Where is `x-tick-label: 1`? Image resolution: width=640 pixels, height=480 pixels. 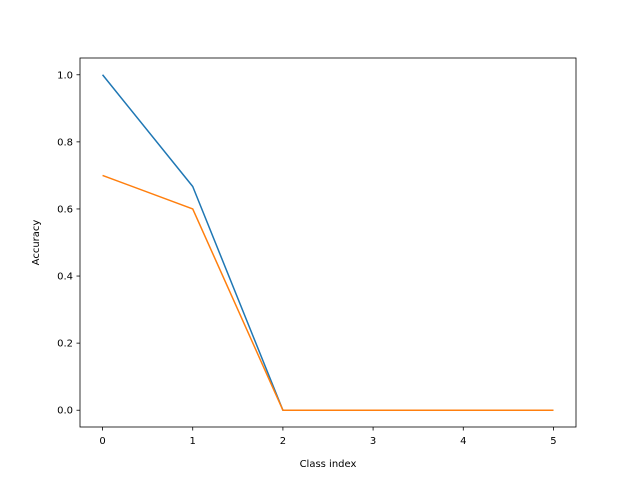 x-tick-label: 1 is located at coordinates (193, 441).